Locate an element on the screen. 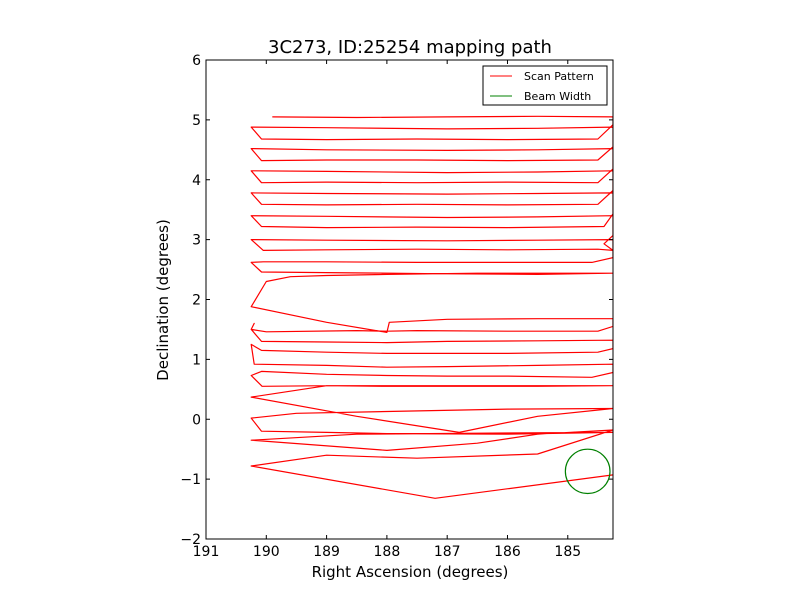 The width and height of the screenshot is (800, 600). legend: Scan Pattern Beam Width is located at coordinates (545, 85).